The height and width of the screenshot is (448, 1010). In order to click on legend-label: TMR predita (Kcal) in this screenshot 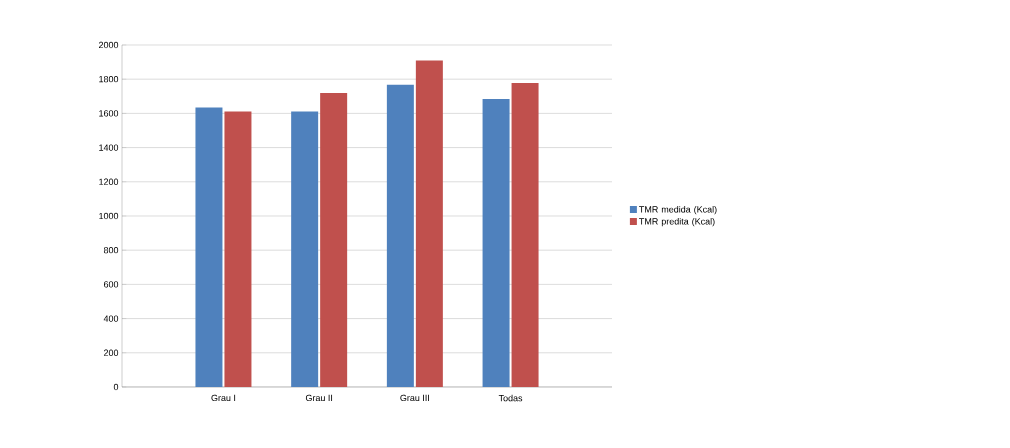, I will do `click(677, 222)`.